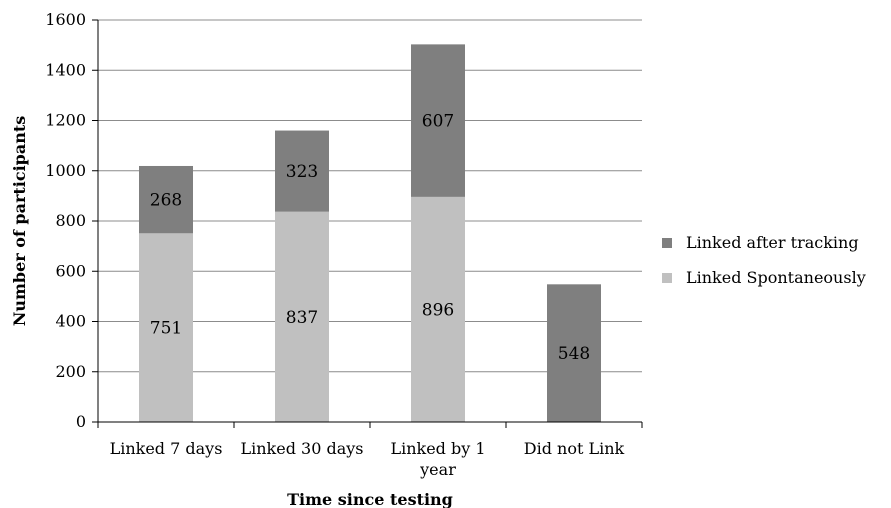 The height and width of the screenshot is (508, 891). I want to click on y-axis-title: Number of participants, so click(19, 221).